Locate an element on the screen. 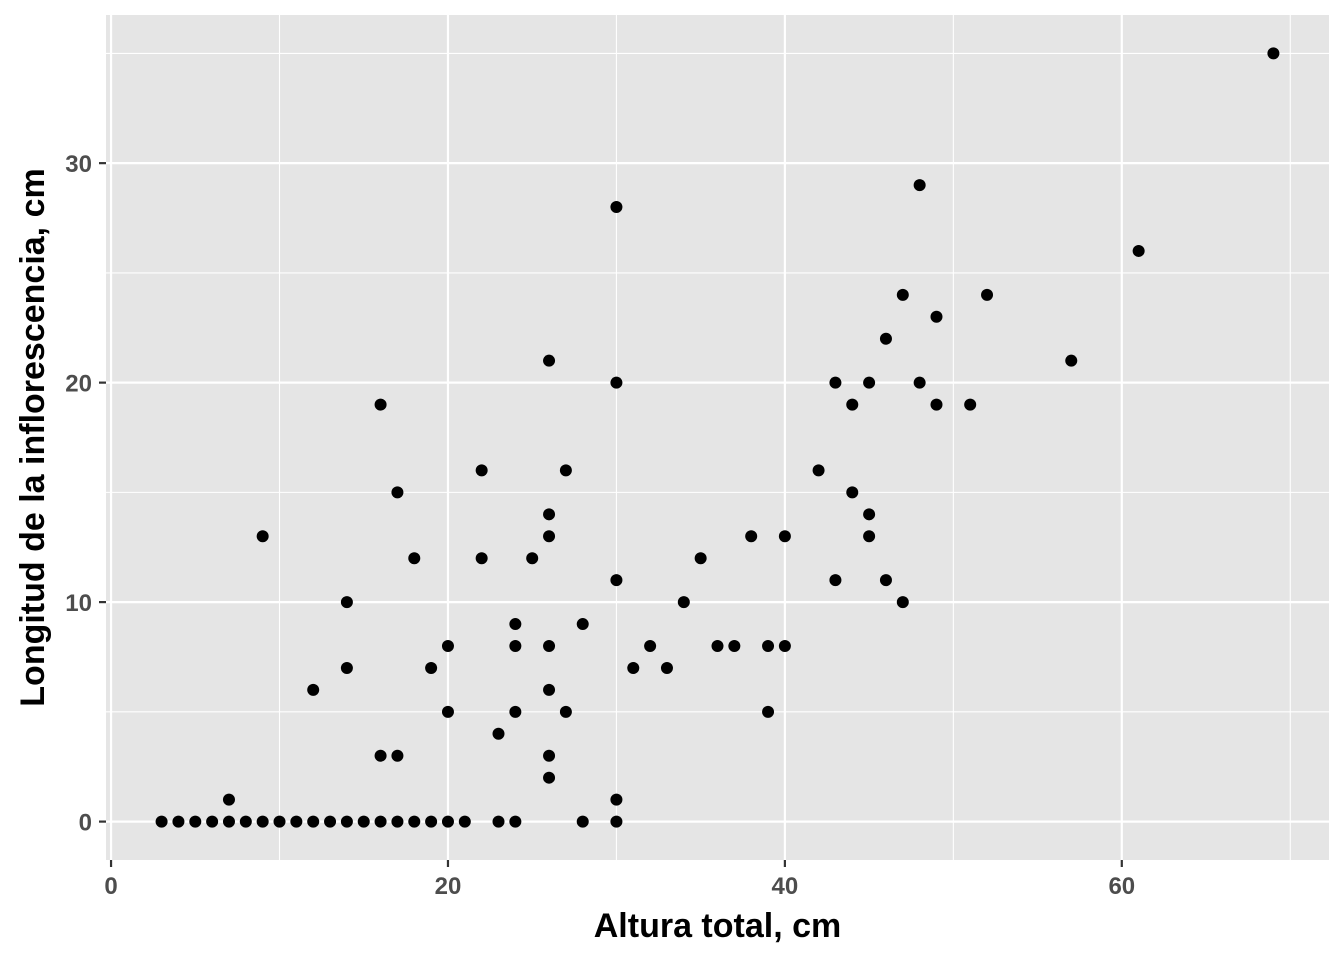 The width and height of the screenshot is (1344, 960). y-tick-label: 30 is located at coordinates (78, 164).